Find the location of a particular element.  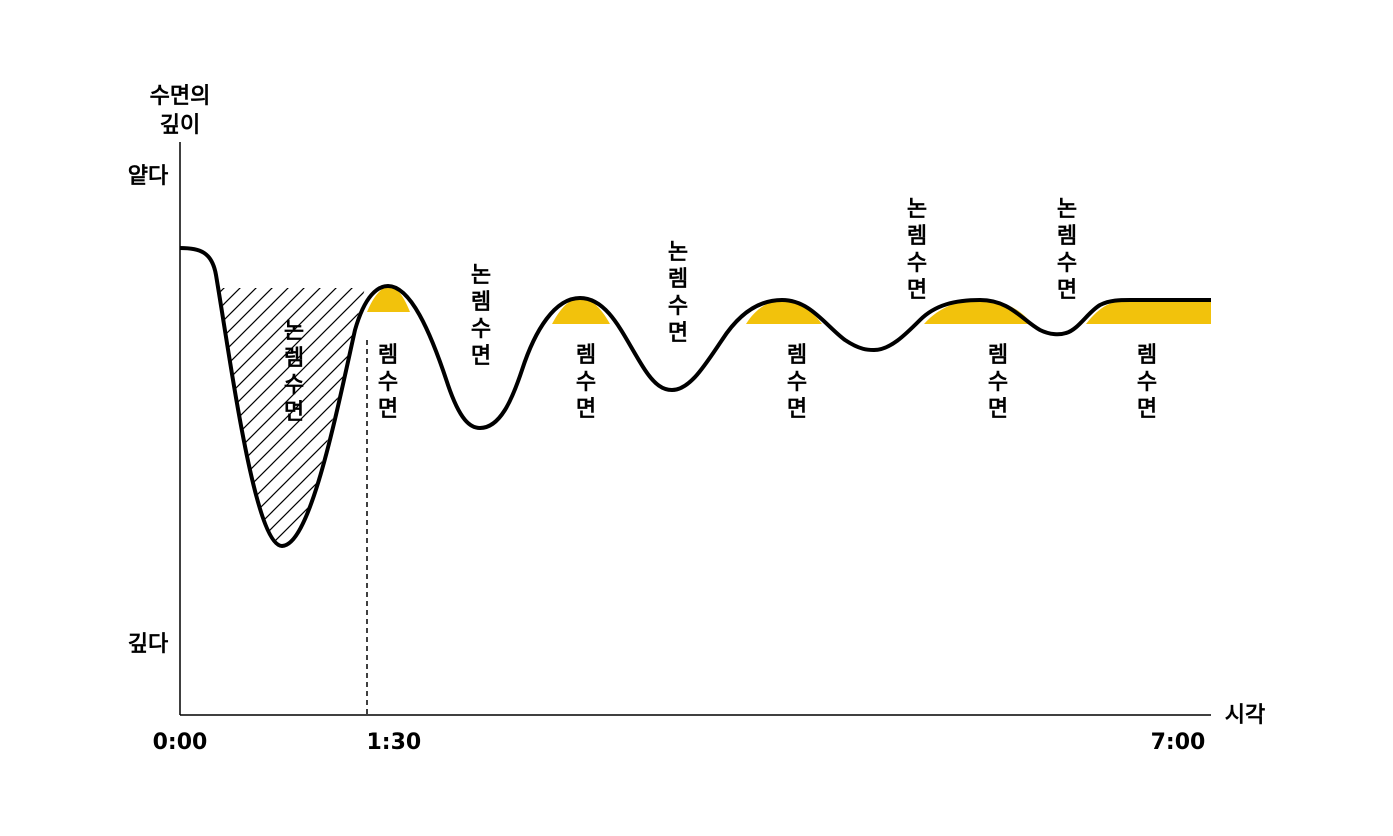

x-tick-labels: 0:00 1:30 7:00 is located at coordinates (679, 742).